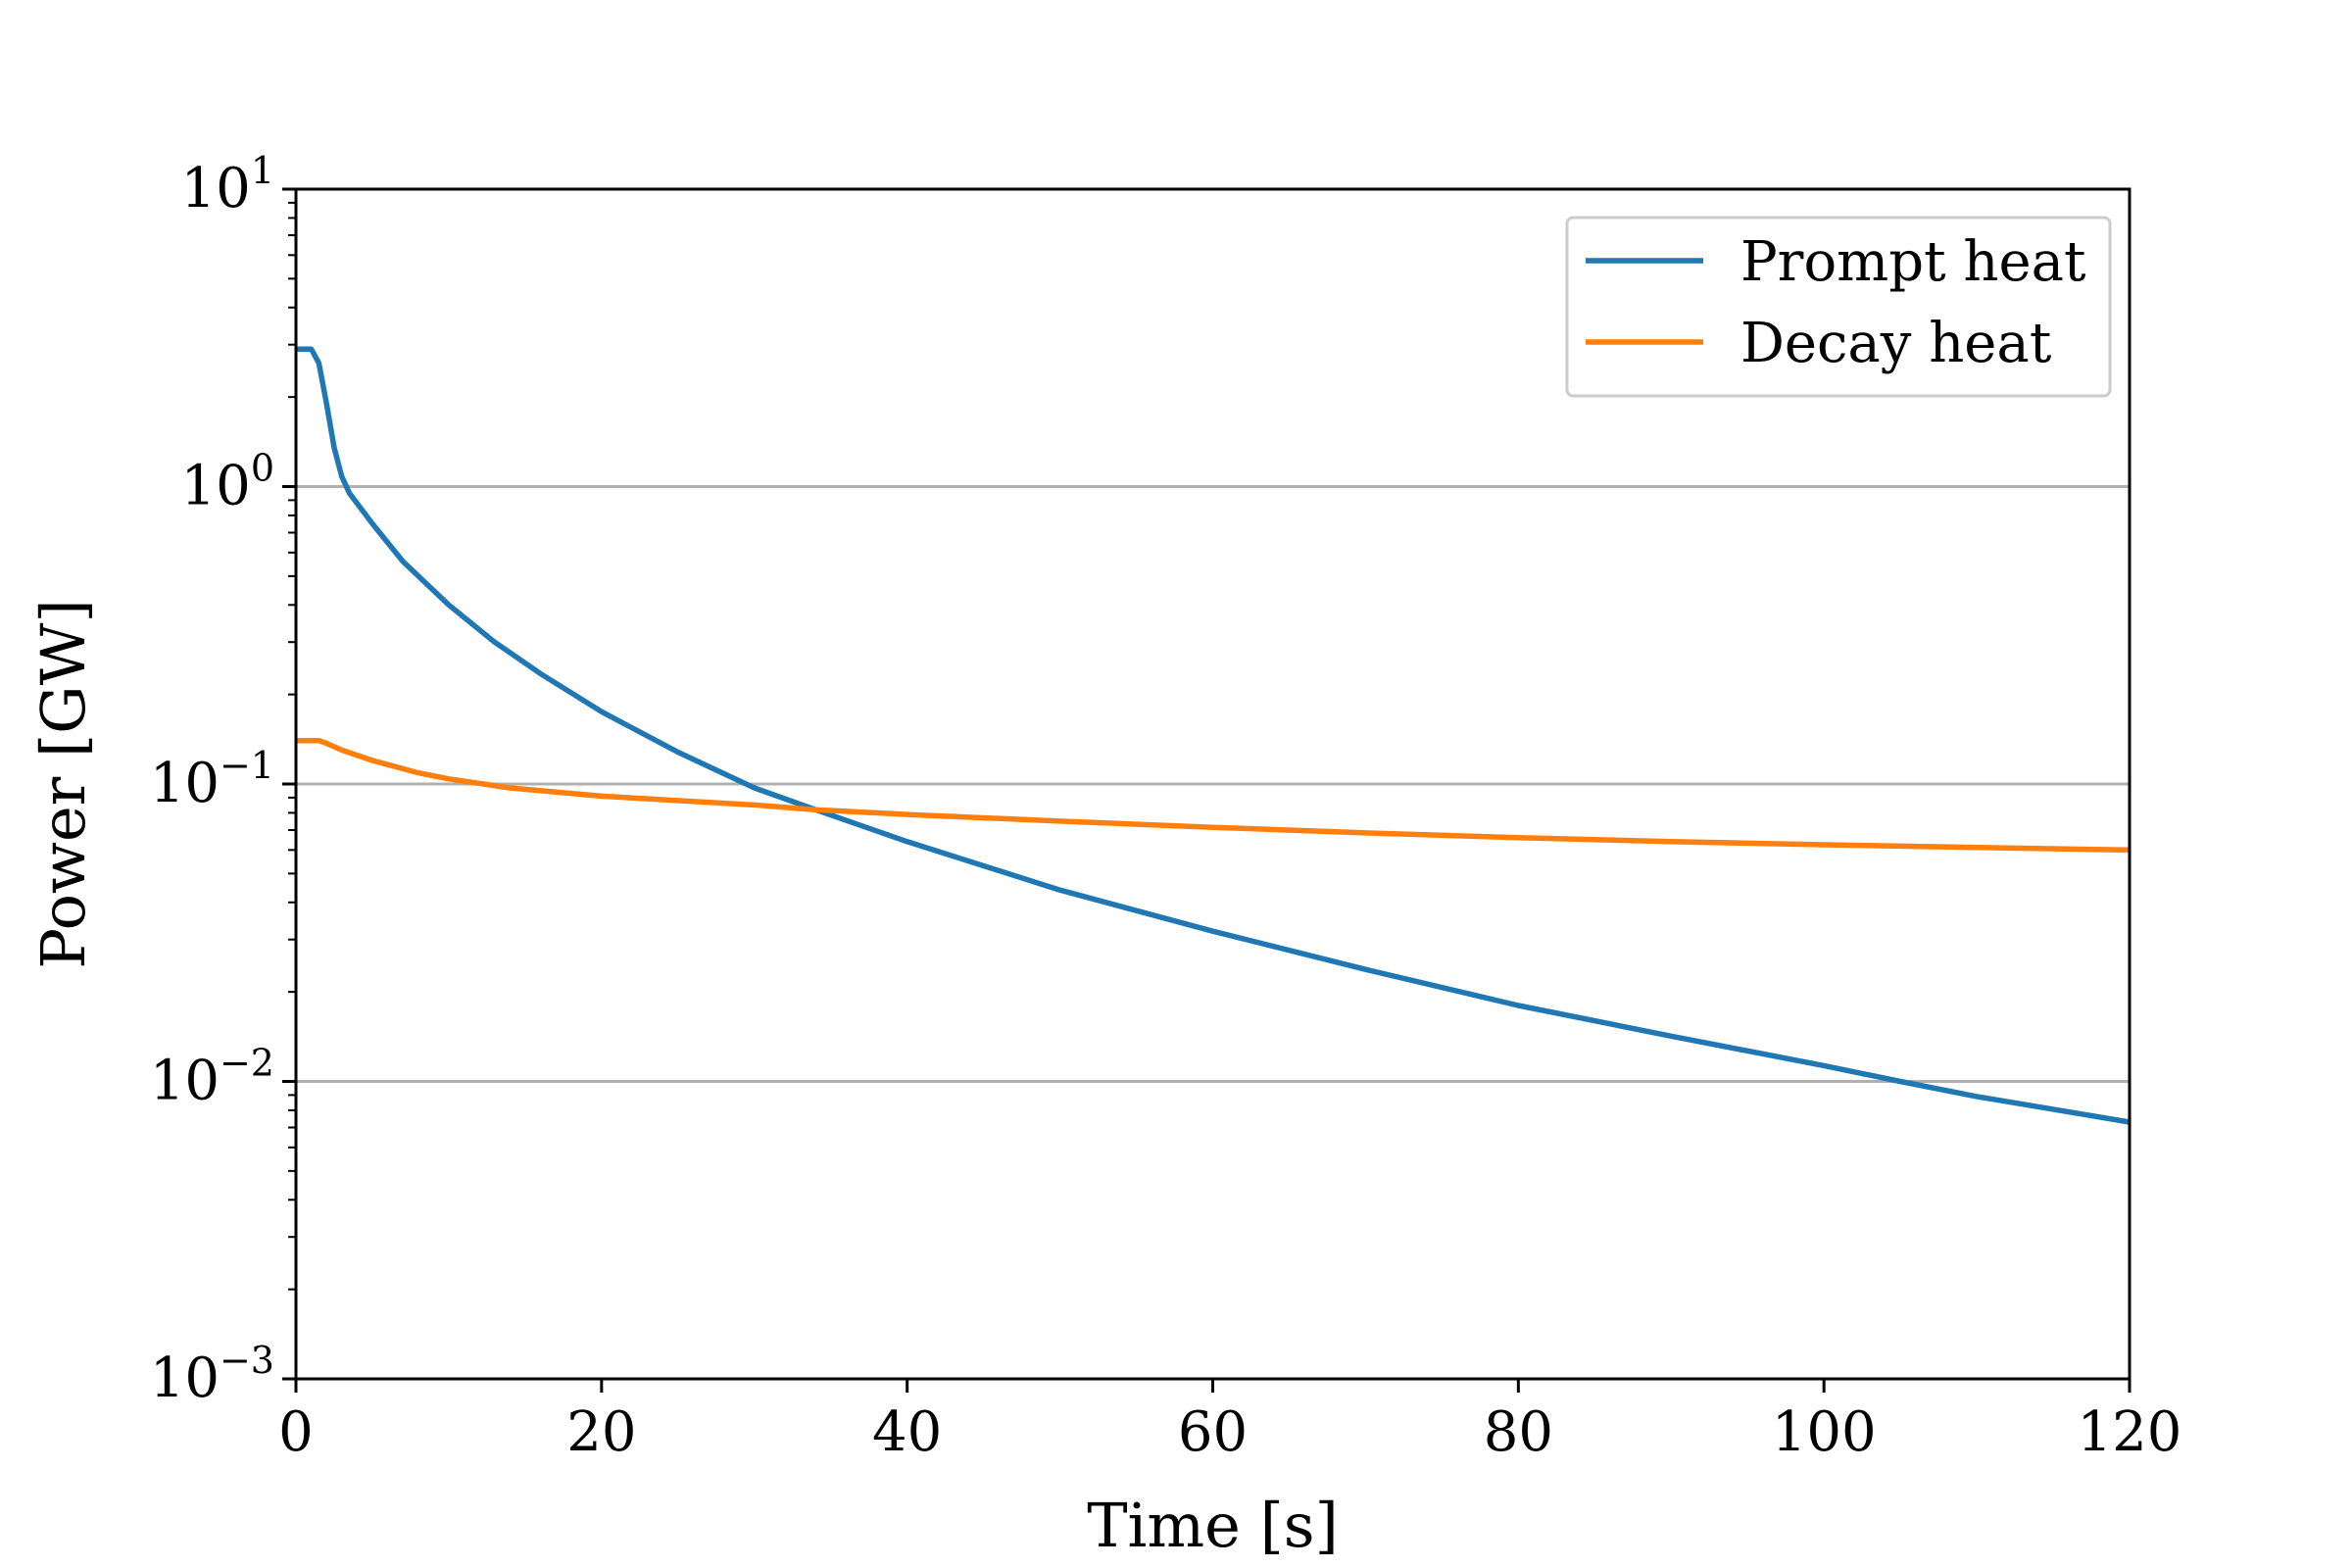 Image resolution: width=2352 pixels, height=1568 pixels. Describe the element at coordinates (212, 1374) in the screenshot. I see `y-tick-label: 10⁻³` at that location.